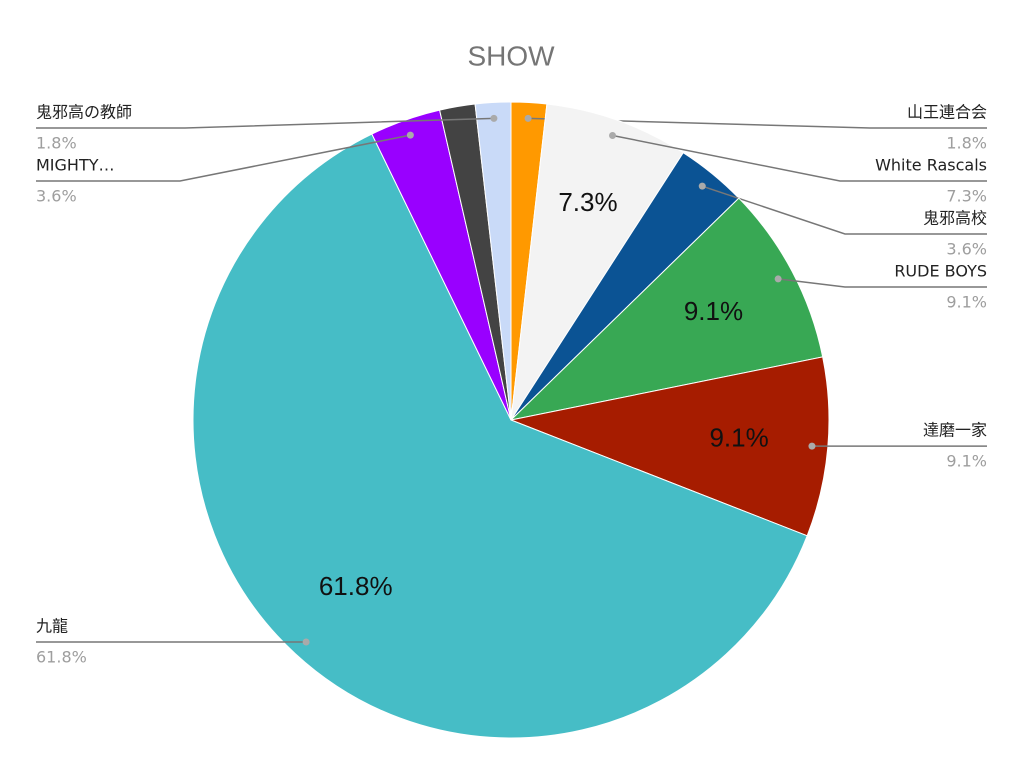 This screenshot has height=772, width=1024. What do you see at coordinates (52, 626) in the screenshot?
I see `legend-label: 九龍` at bounding box center [52, 626].